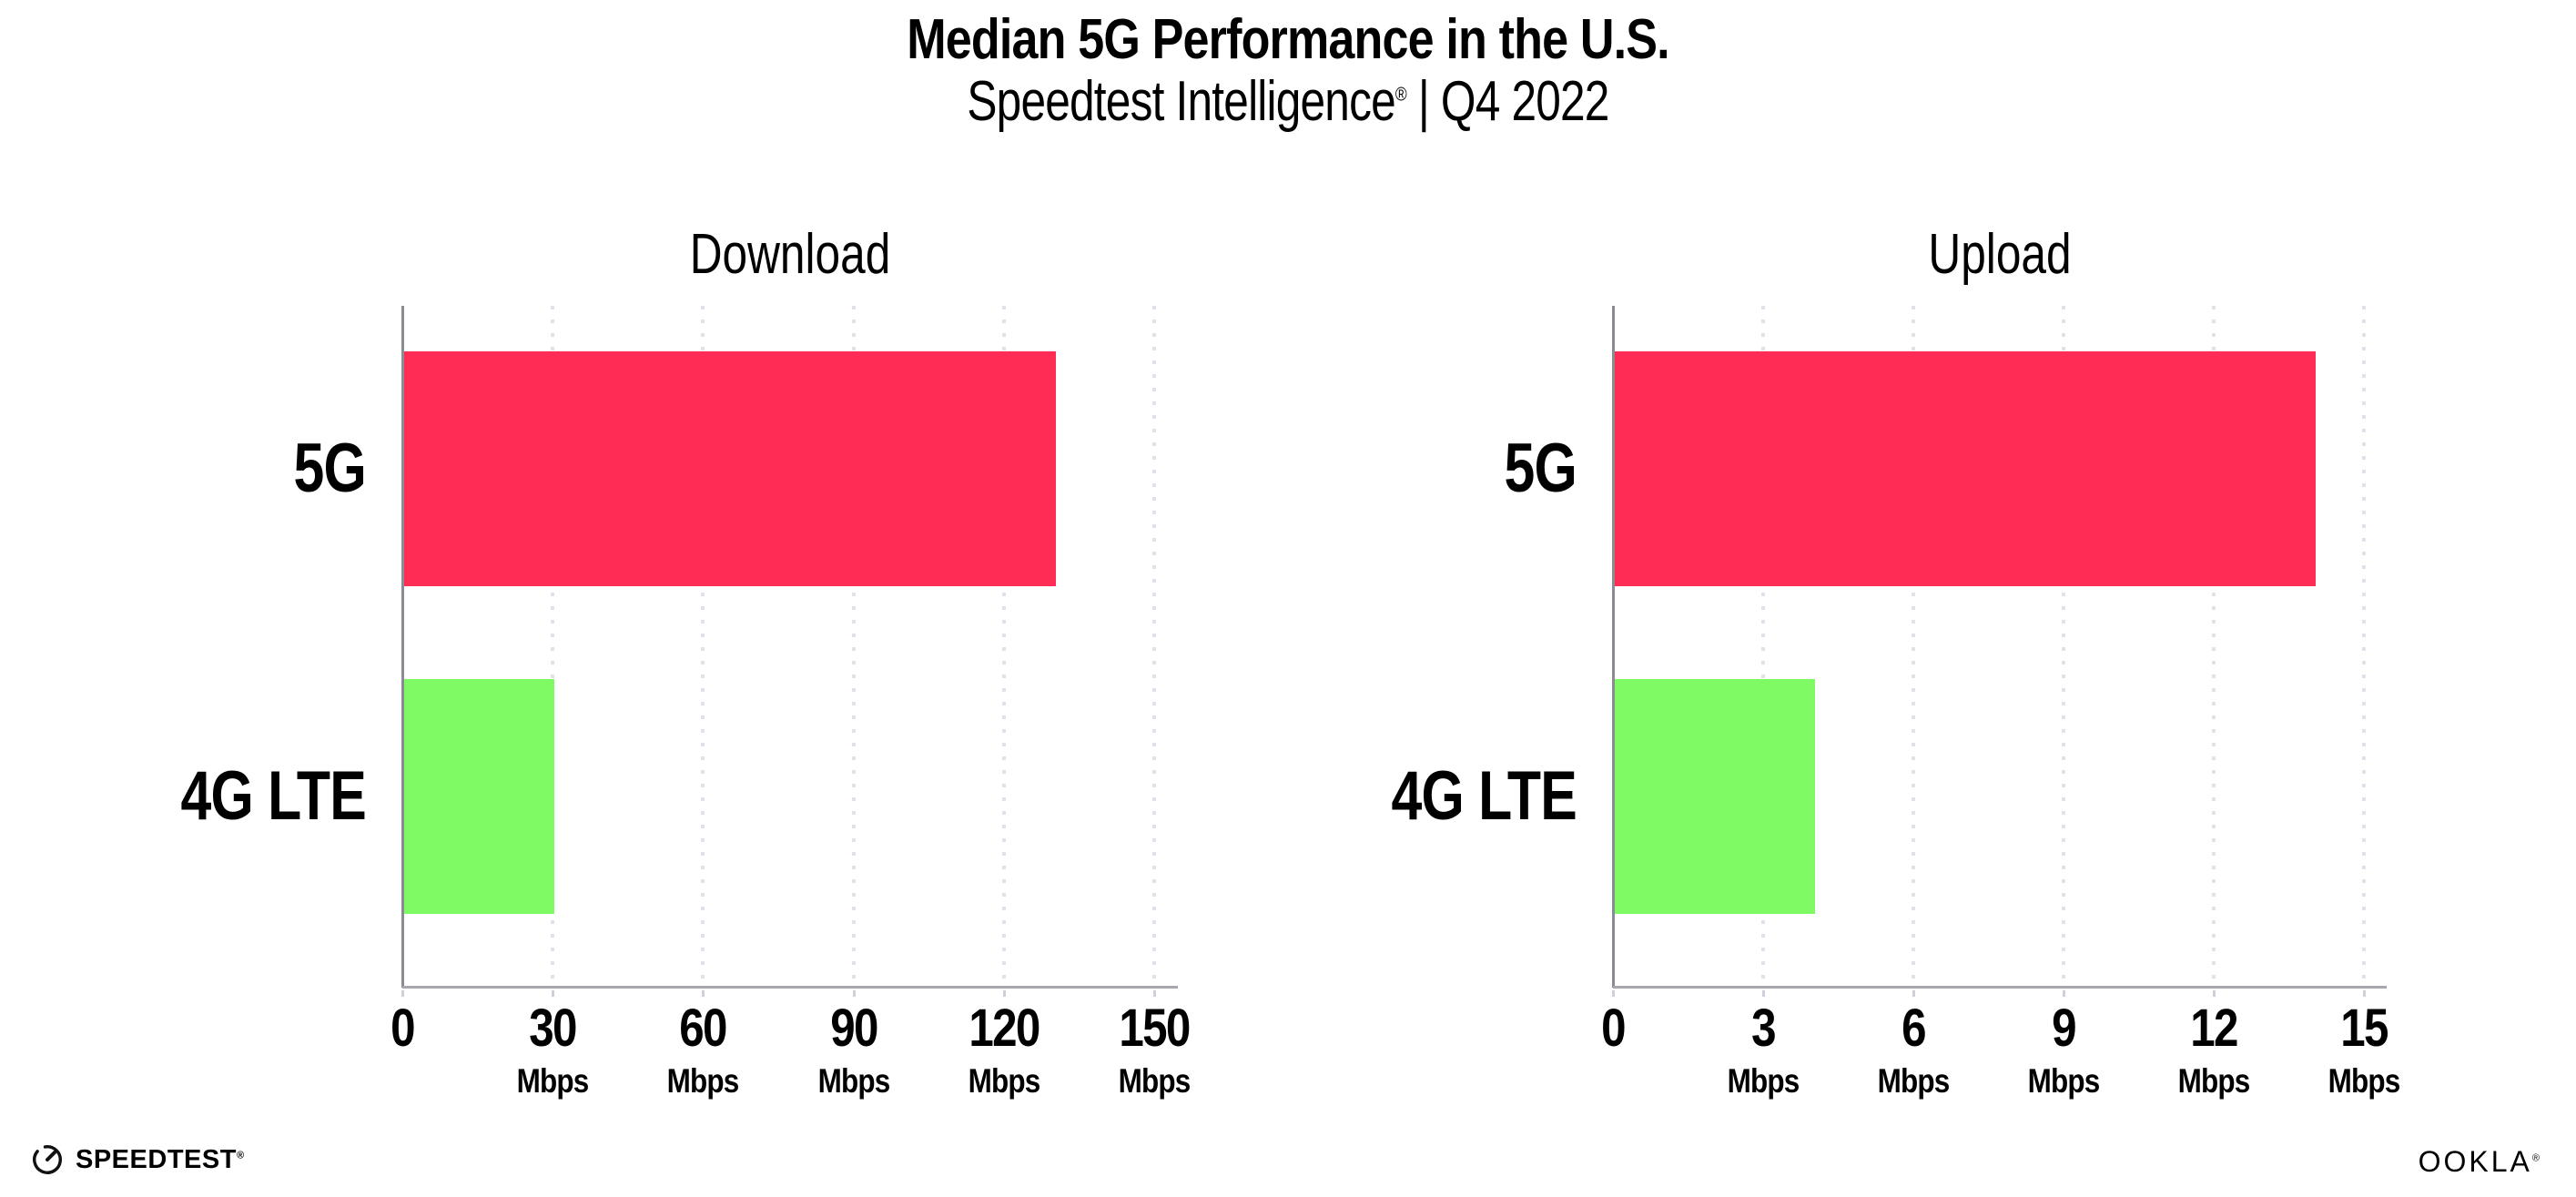 This screenshot has width=2576, height=1197. I want to click on x-tick-value: 120, so click(1005, 1028).